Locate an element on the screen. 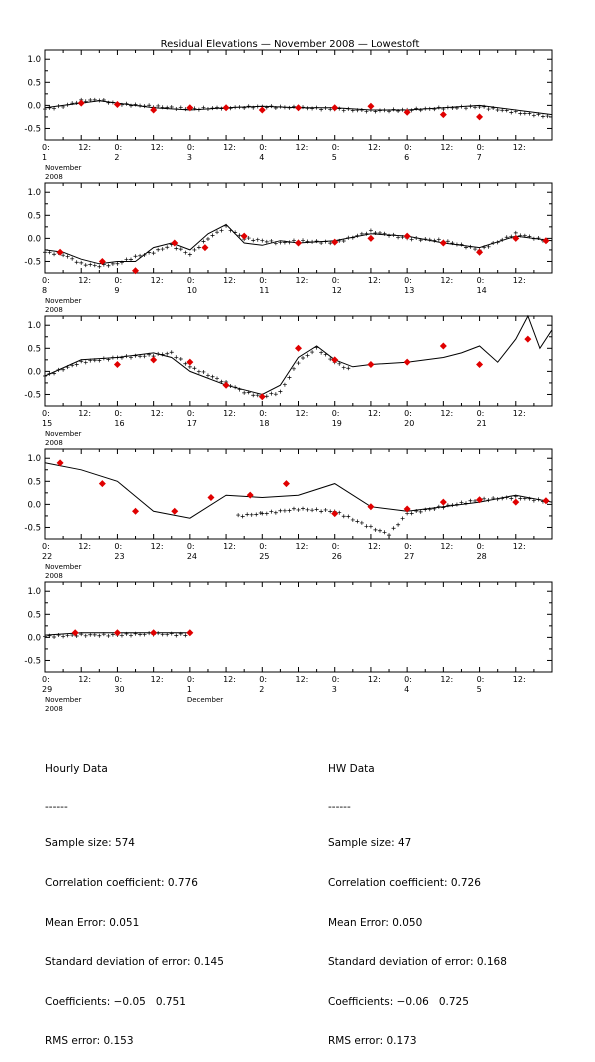  panel-5-month-label: November is located at coordinates (63, 700).